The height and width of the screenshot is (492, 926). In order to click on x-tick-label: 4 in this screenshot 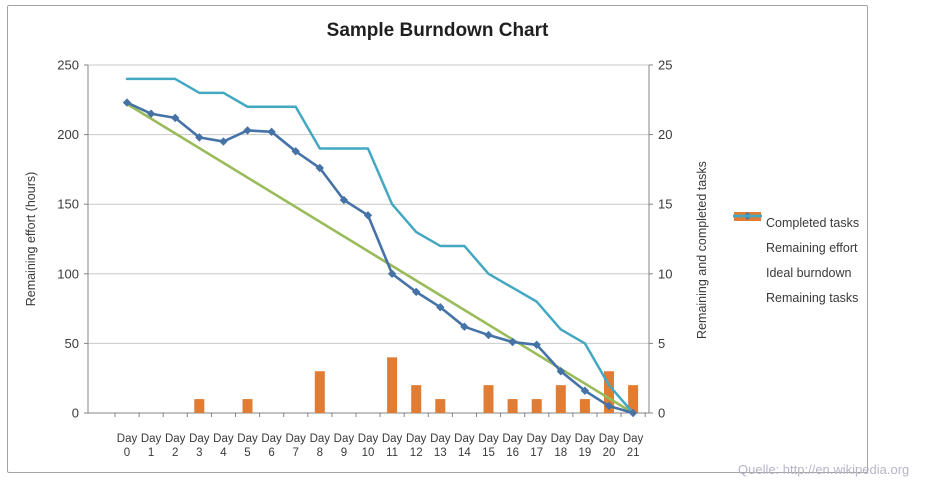, I will do `click(223, 453)`.